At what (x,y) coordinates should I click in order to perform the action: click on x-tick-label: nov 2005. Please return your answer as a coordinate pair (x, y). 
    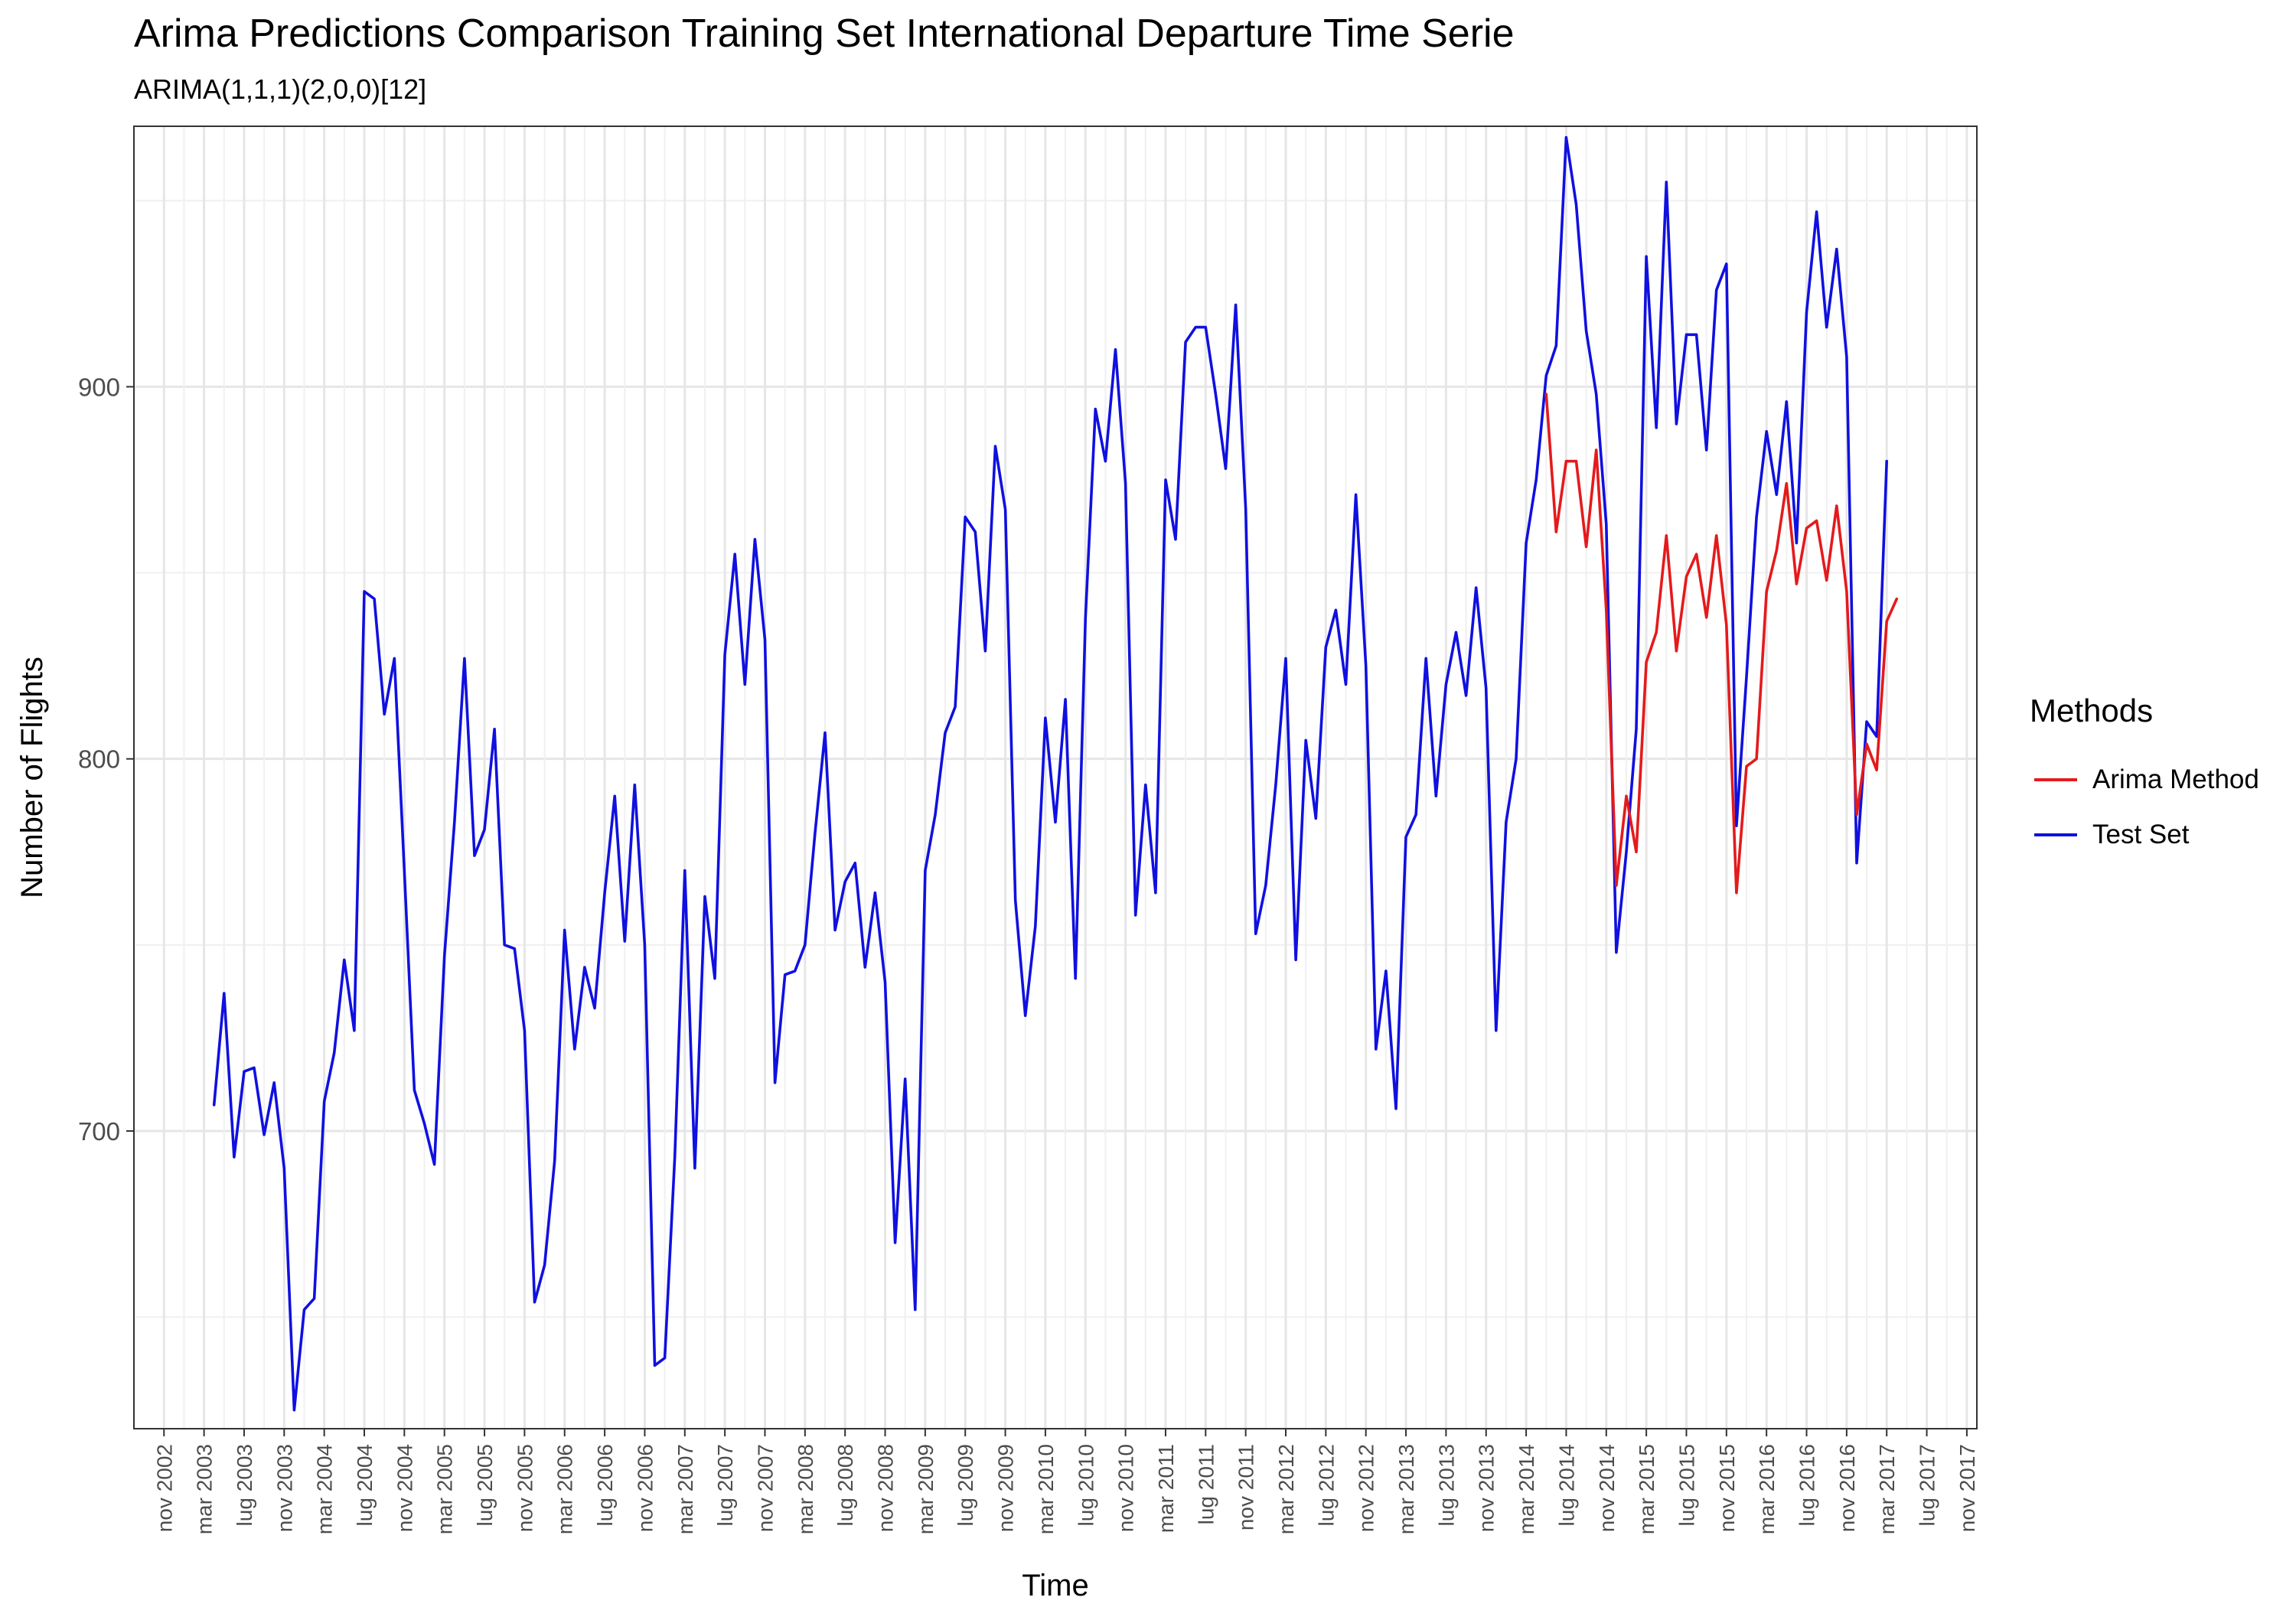
    Looking at the image, I should click on (524, 1488).